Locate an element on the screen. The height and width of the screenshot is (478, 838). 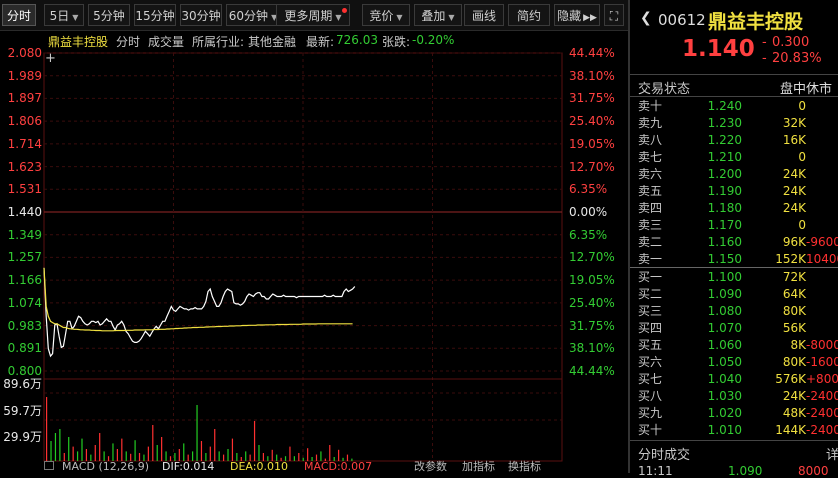
ask-row: 卖九 1.230 32K is located at coordinates (734, 123).